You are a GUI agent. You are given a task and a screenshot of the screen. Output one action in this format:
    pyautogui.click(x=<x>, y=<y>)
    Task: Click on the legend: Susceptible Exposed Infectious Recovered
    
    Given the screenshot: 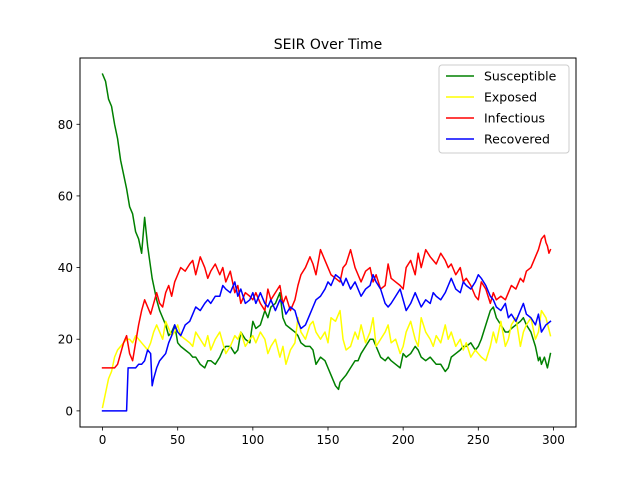 What is the action you would take?
    pyautogui.click(x=504, y=109)
    